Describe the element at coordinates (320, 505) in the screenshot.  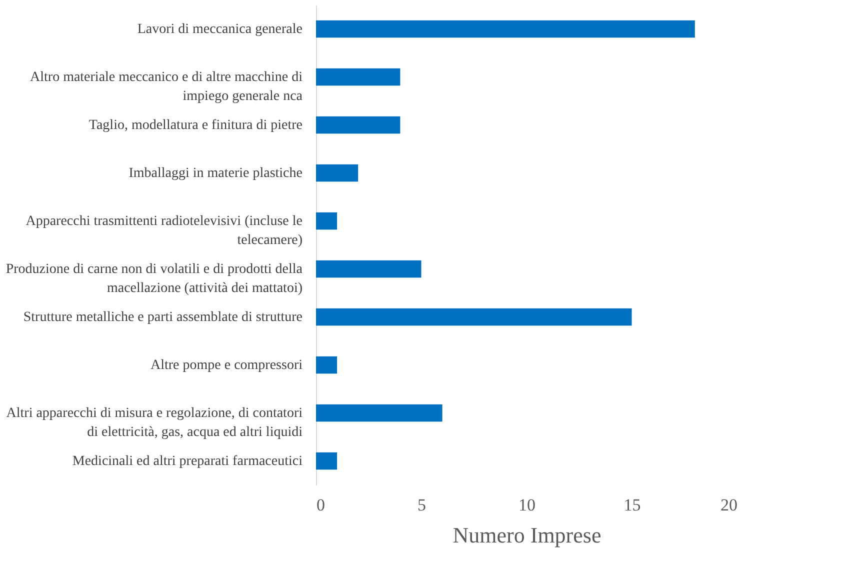
I see `x-tick-label: 0` at that location.